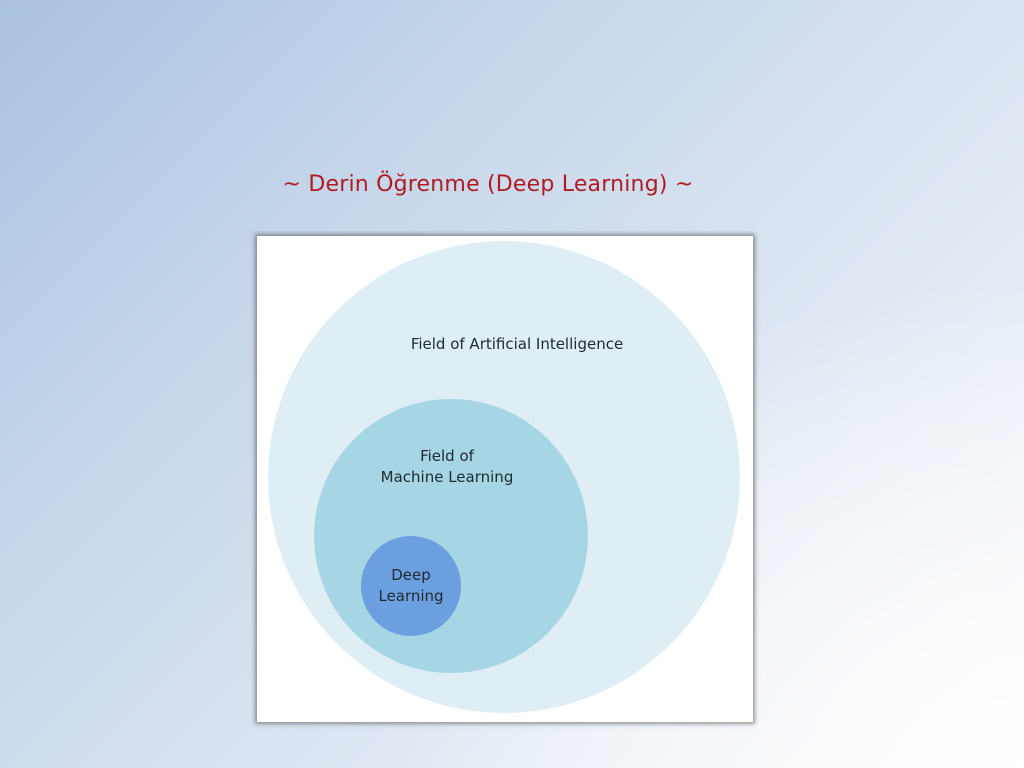 The height and width of the screenshot is (768, 1024). What do you see at coordinates (411, 575) in the screenshot?
I see `deep-learning-label-line-1: Deep` at bounding box center [411, 575].